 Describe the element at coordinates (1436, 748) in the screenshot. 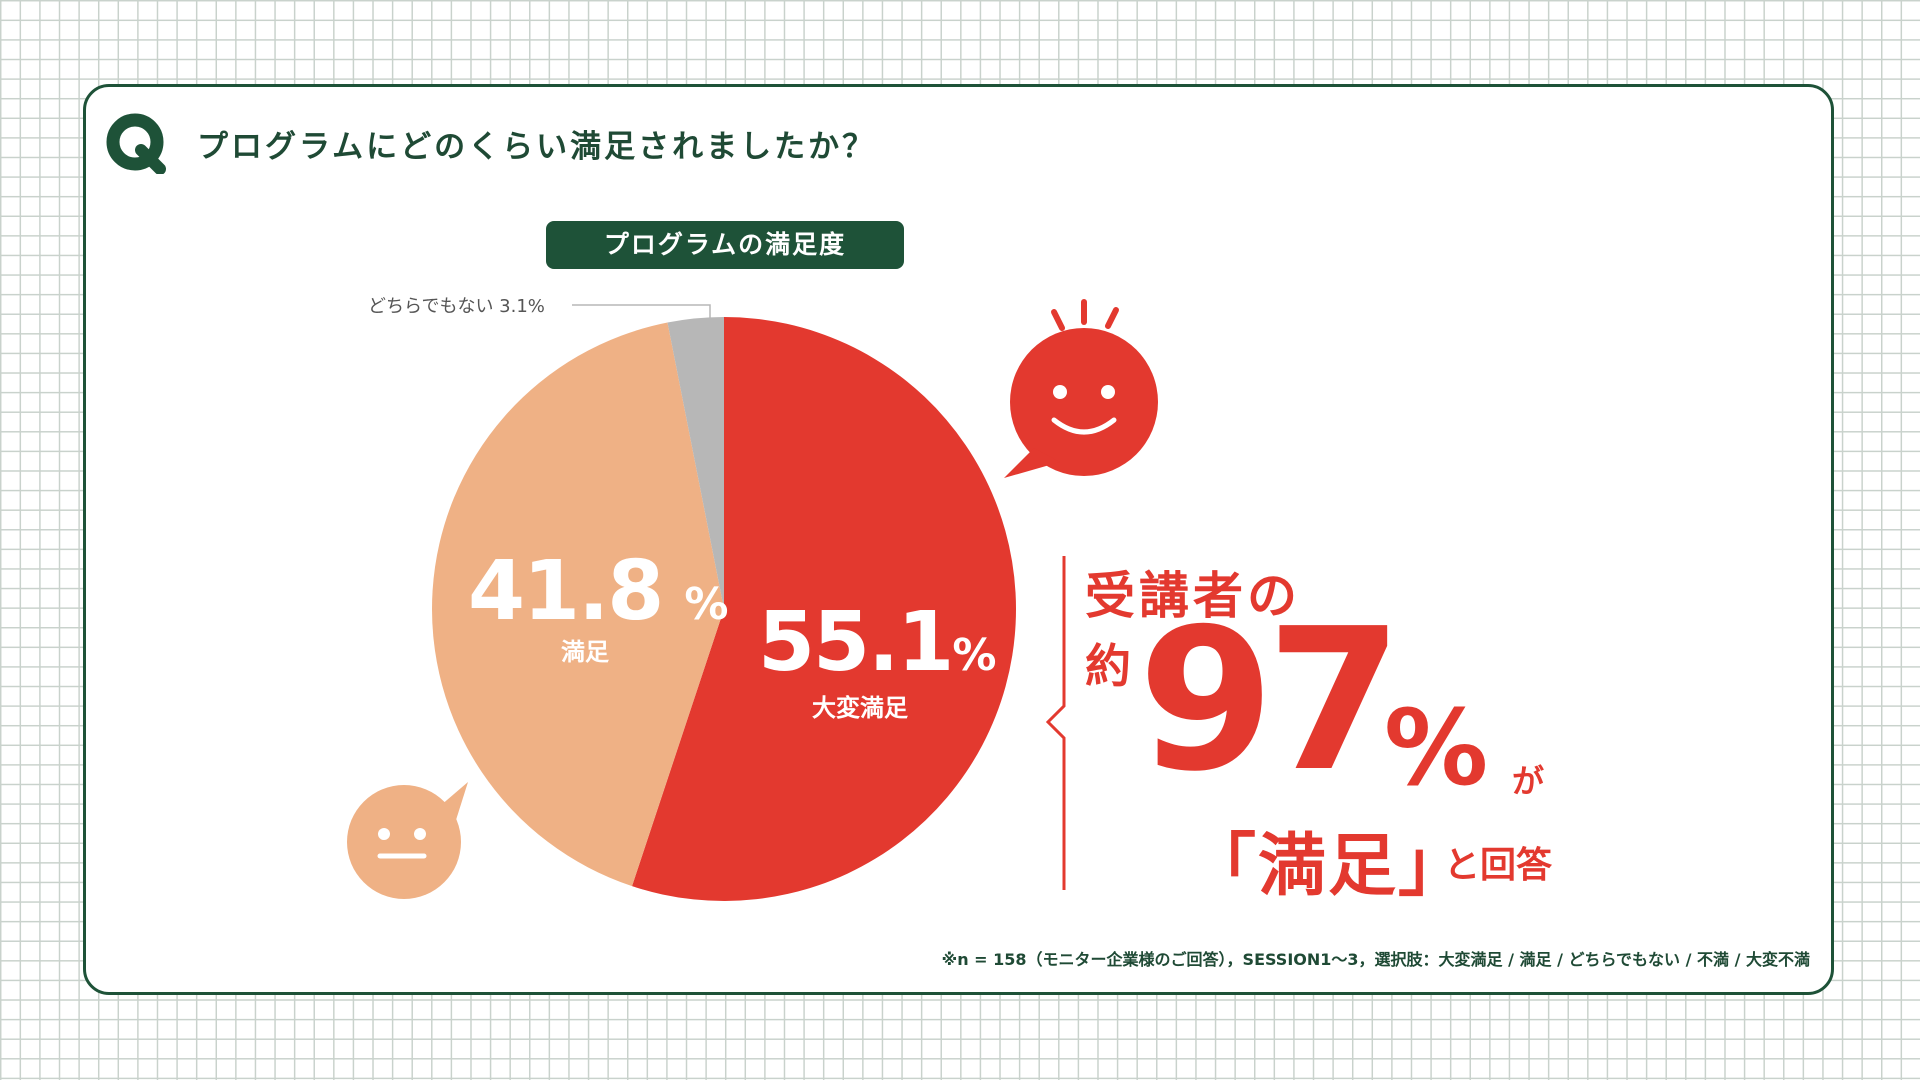

I see `highlight-percent: %` at that location.